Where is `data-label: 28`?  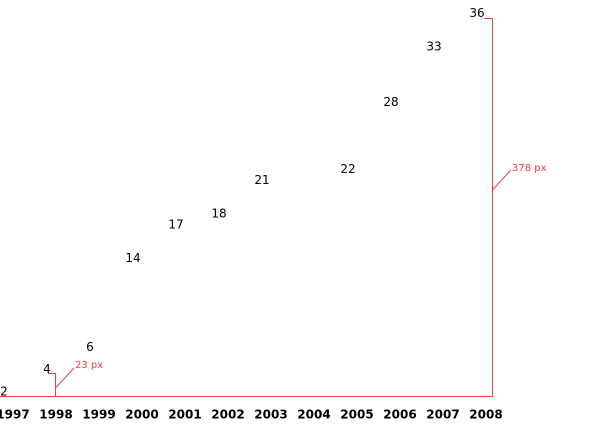
data-label: 28 is located at coordinates (390, 102).